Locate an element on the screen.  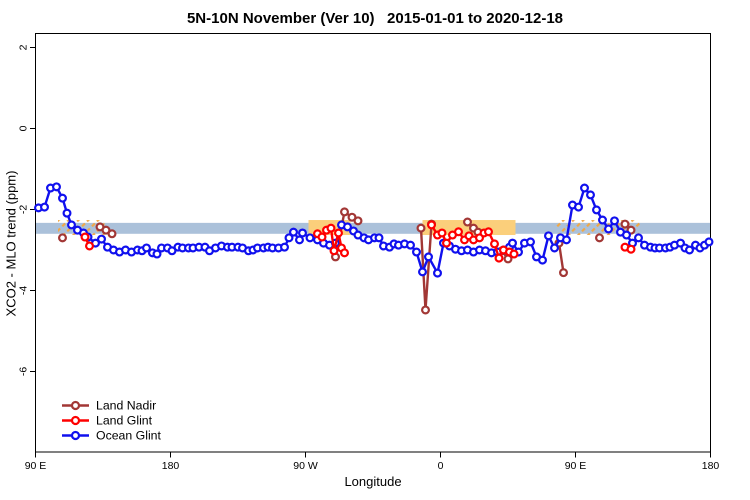
reference-band is located at coordinates (373, 228).